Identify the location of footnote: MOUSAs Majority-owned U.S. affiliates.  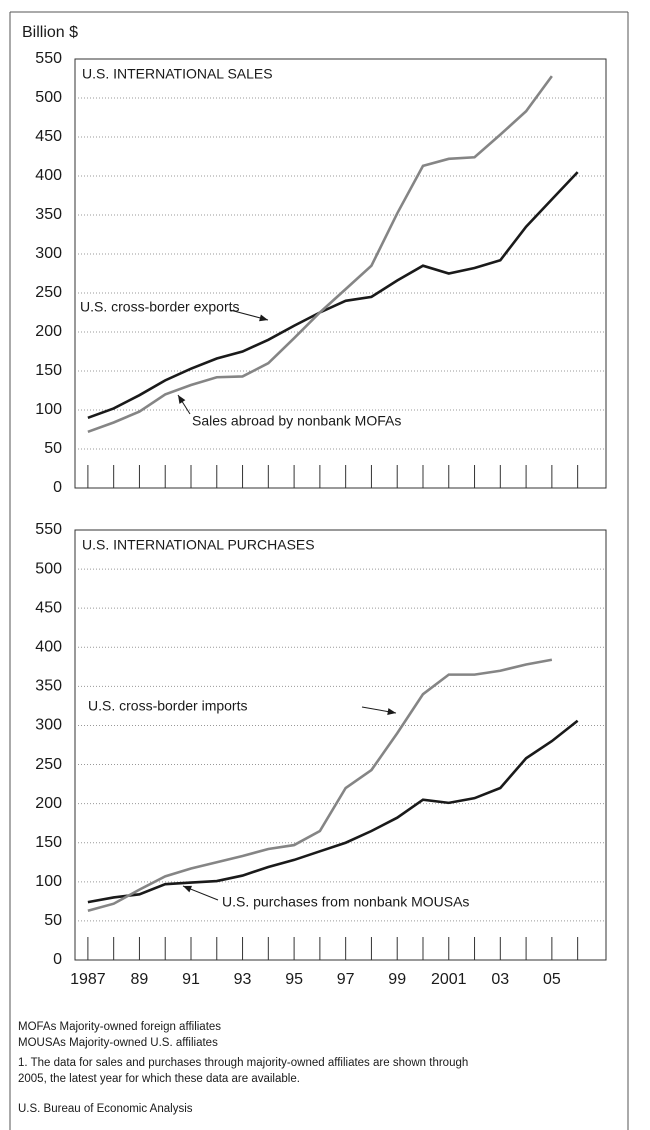
(118, 1043).